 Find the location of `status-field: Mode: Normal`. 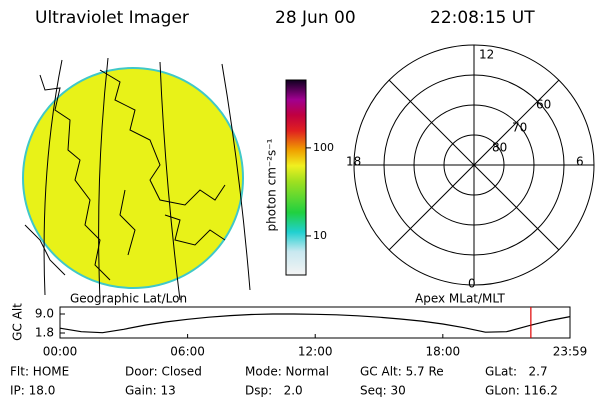

status-field: Mode: Normal is located at coordinates (287, 372).